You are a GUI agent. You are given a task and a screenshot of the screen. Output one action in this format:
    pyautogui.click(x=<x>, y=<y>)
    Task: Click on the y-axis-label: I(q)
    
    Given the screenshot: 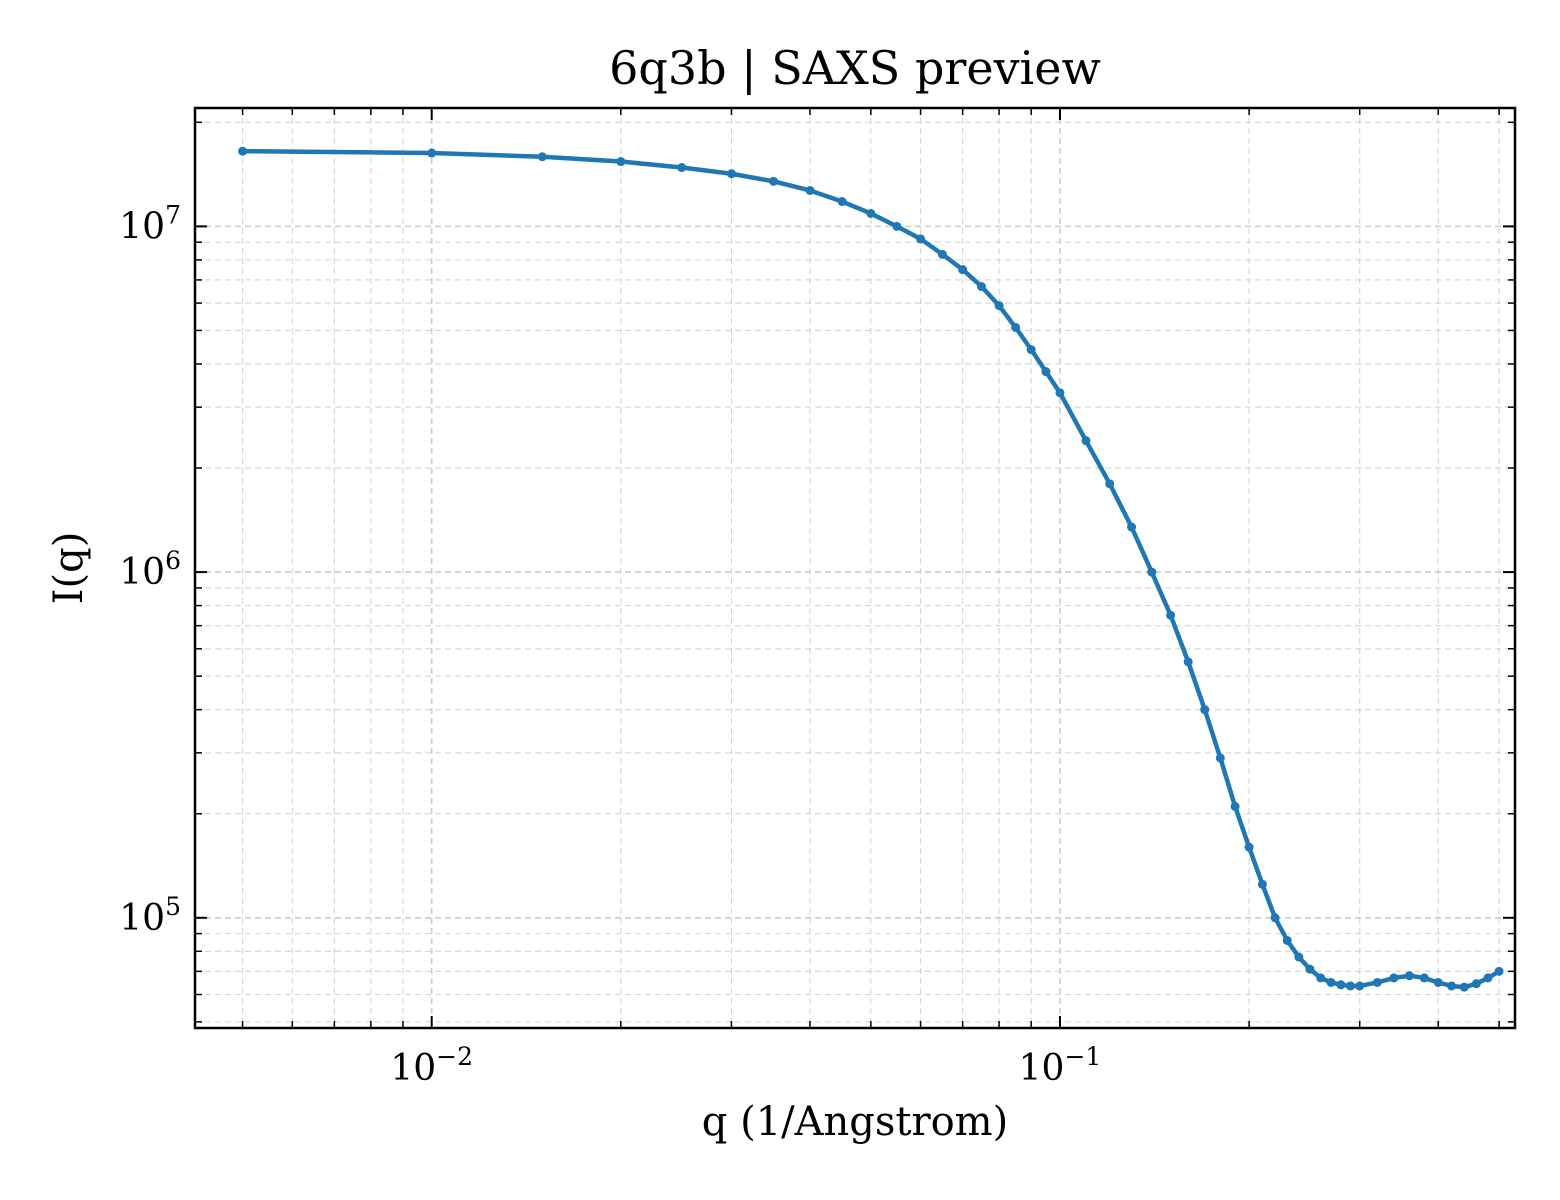 What is the action you would take?
    pyautogui.click(x=69, y=568)
    